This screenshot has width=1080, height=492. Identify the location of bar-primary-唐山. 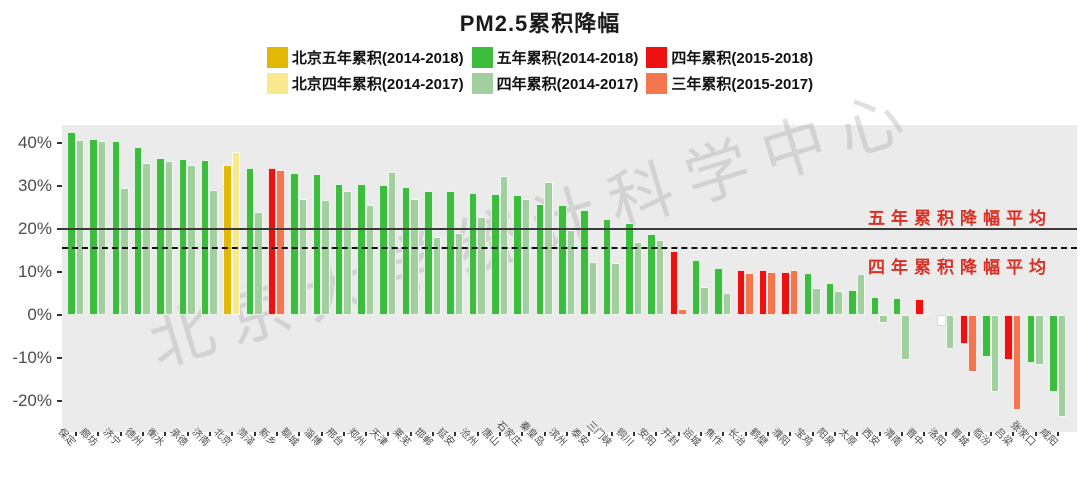
(495, 254).